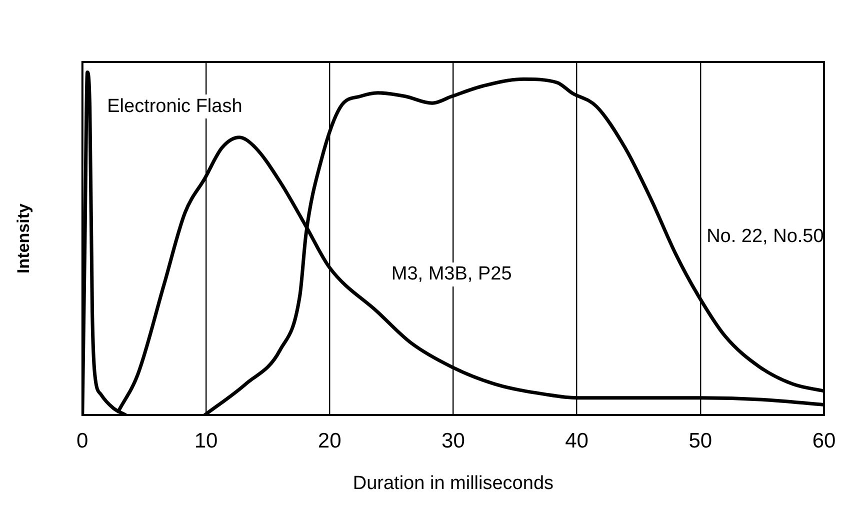  I want to click on x-tick-label: 60, so click(824, 440).